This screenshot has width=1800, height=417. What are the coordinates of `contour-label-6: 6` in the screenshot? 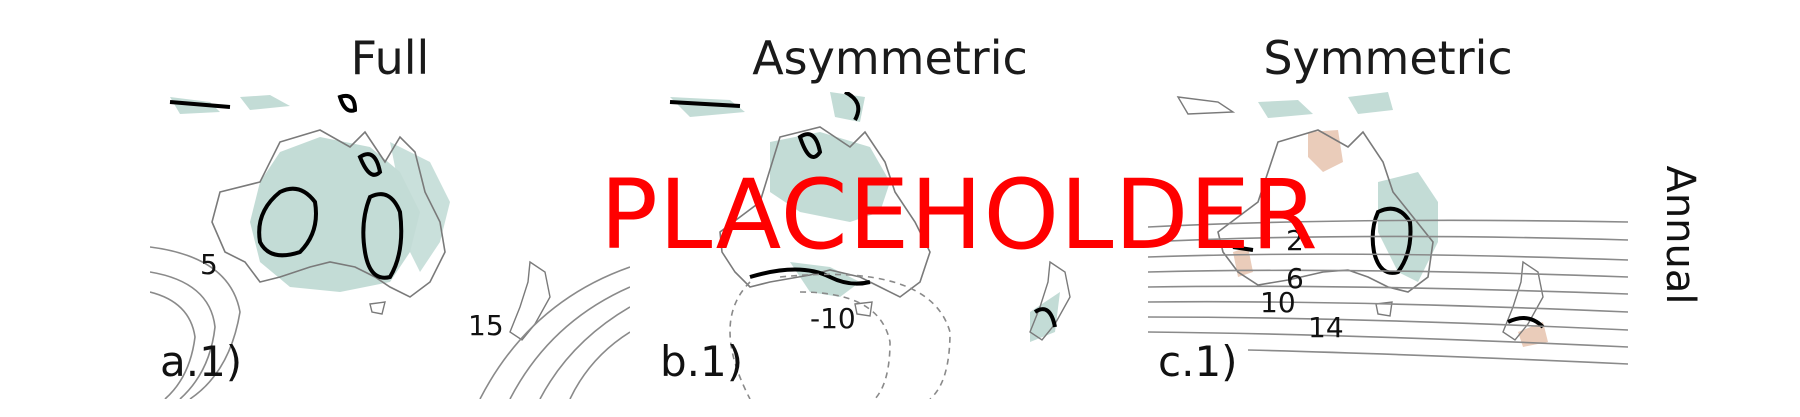 It's located at (1295, 278).